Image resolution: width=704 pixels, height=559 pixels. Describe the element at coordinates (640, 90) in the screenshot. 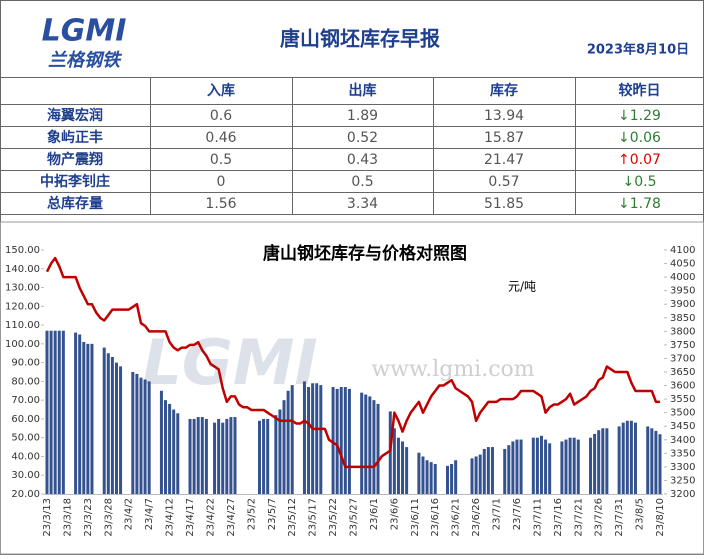

I see `column-header: 较昨日` at that location.